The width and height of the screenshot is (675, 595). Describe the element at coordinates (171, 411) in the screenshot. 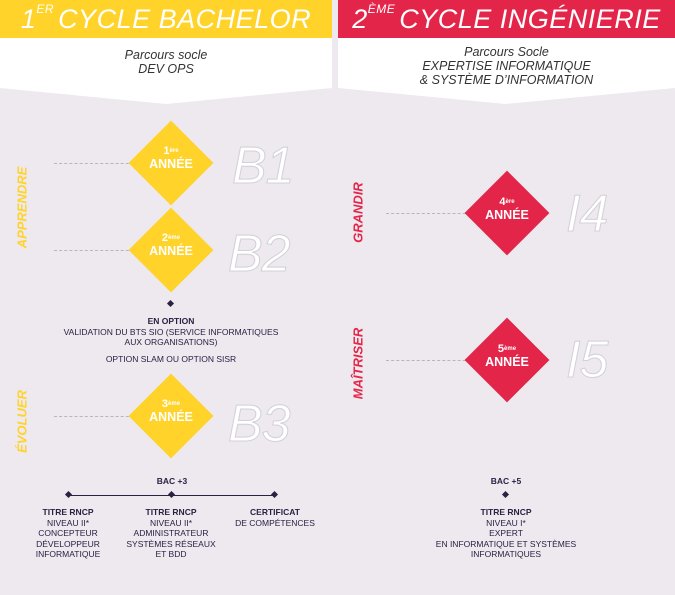

I see `year-3-label: 3ème ANNÉE` at that location.